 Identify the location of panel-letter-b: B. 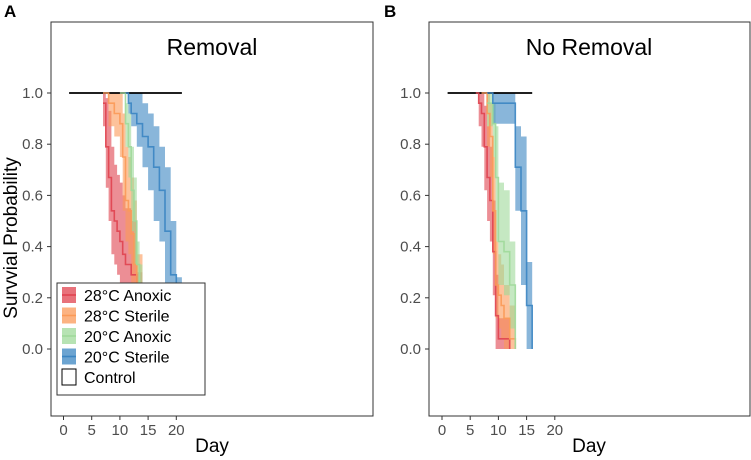
(390, 11).